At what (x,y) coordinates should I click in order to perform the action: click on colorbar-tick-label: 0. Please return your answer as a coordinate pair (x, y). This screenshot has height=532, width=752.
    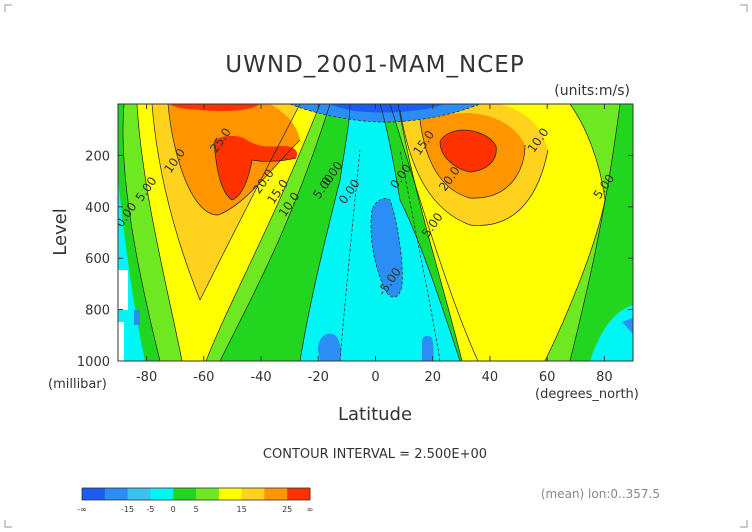
    Looking at the image, I should click on (173, 509).